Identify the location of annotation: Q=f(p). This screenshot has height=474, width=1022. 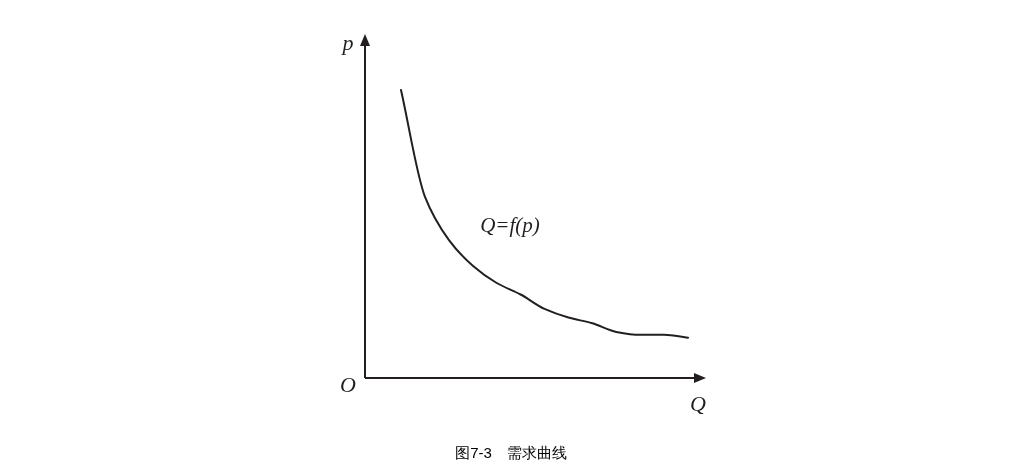
(510, 225).